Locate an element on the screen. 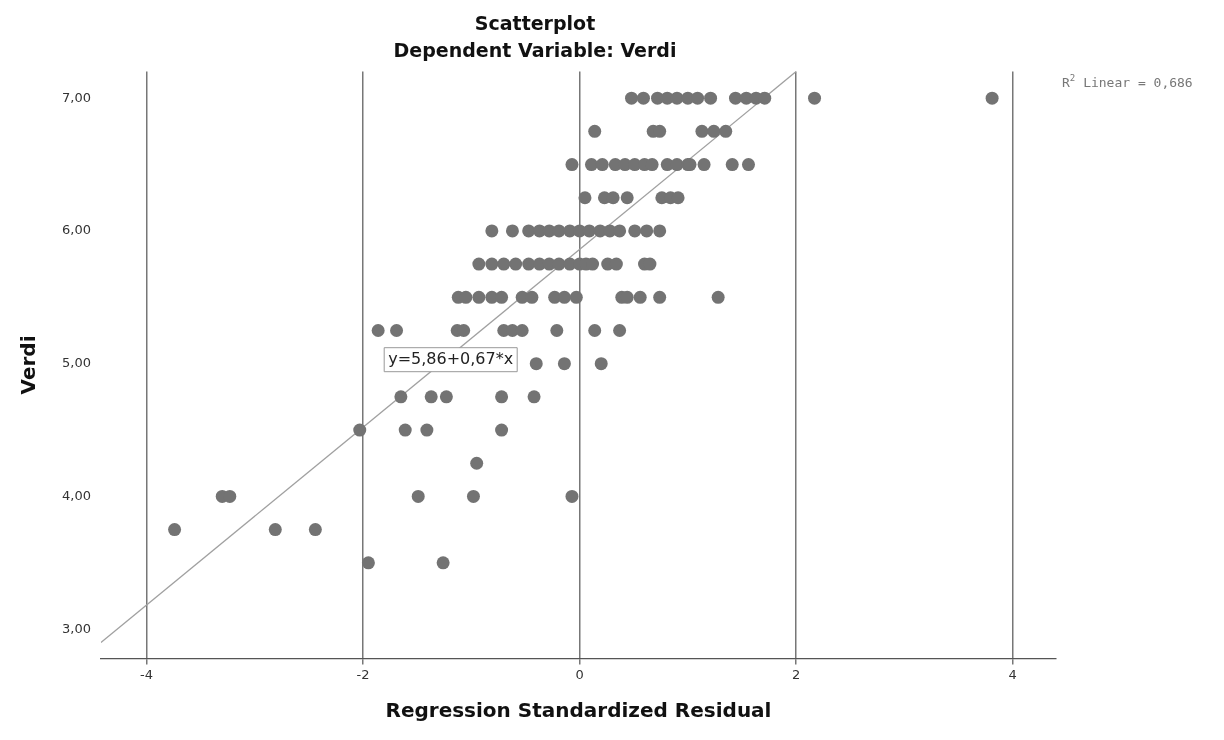 The image size is (1224, 740). y-tick-label: 6,00 is located at coordinates (76, 230).